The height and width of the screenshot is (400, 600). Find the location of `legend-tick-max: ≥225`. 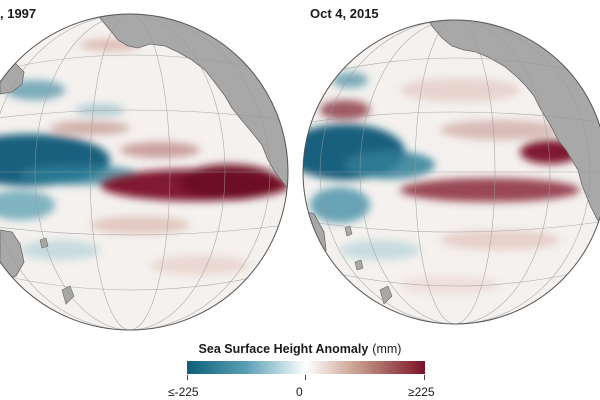

legend-tick-max: ≥225 is located at coordinates (421, 392).